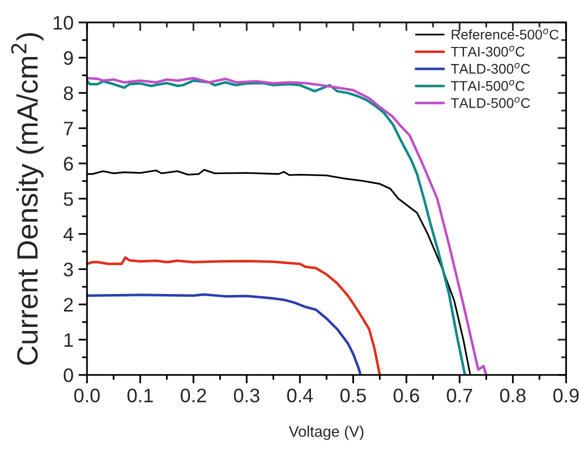  I want to click on y-tick-label: 8, so click(68, 93).